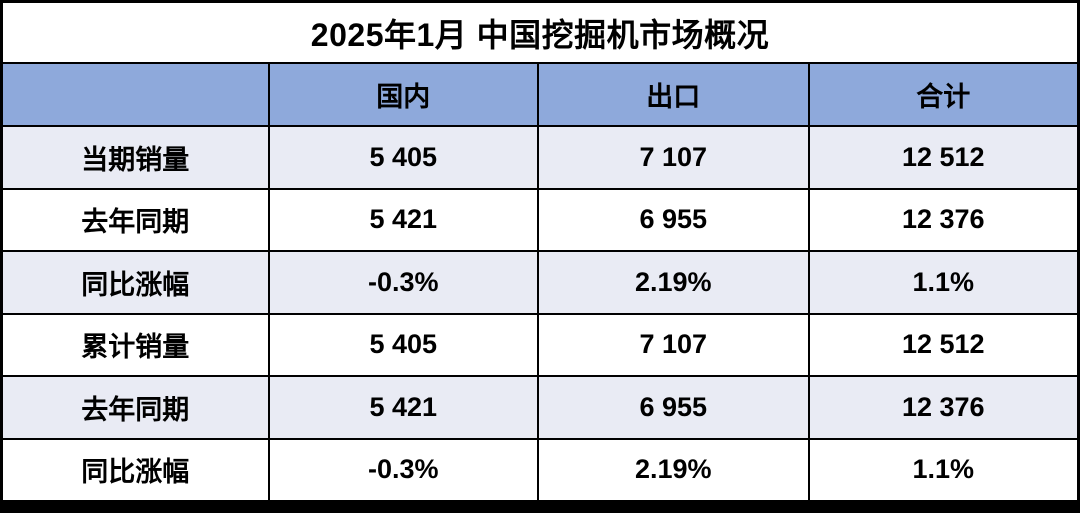 This screenshot has width=1080, height=513. What do you see at coordinates (942, 94) in the screenshot?
I see `header-cell-total: 合计` at bounding box center [942, 94].